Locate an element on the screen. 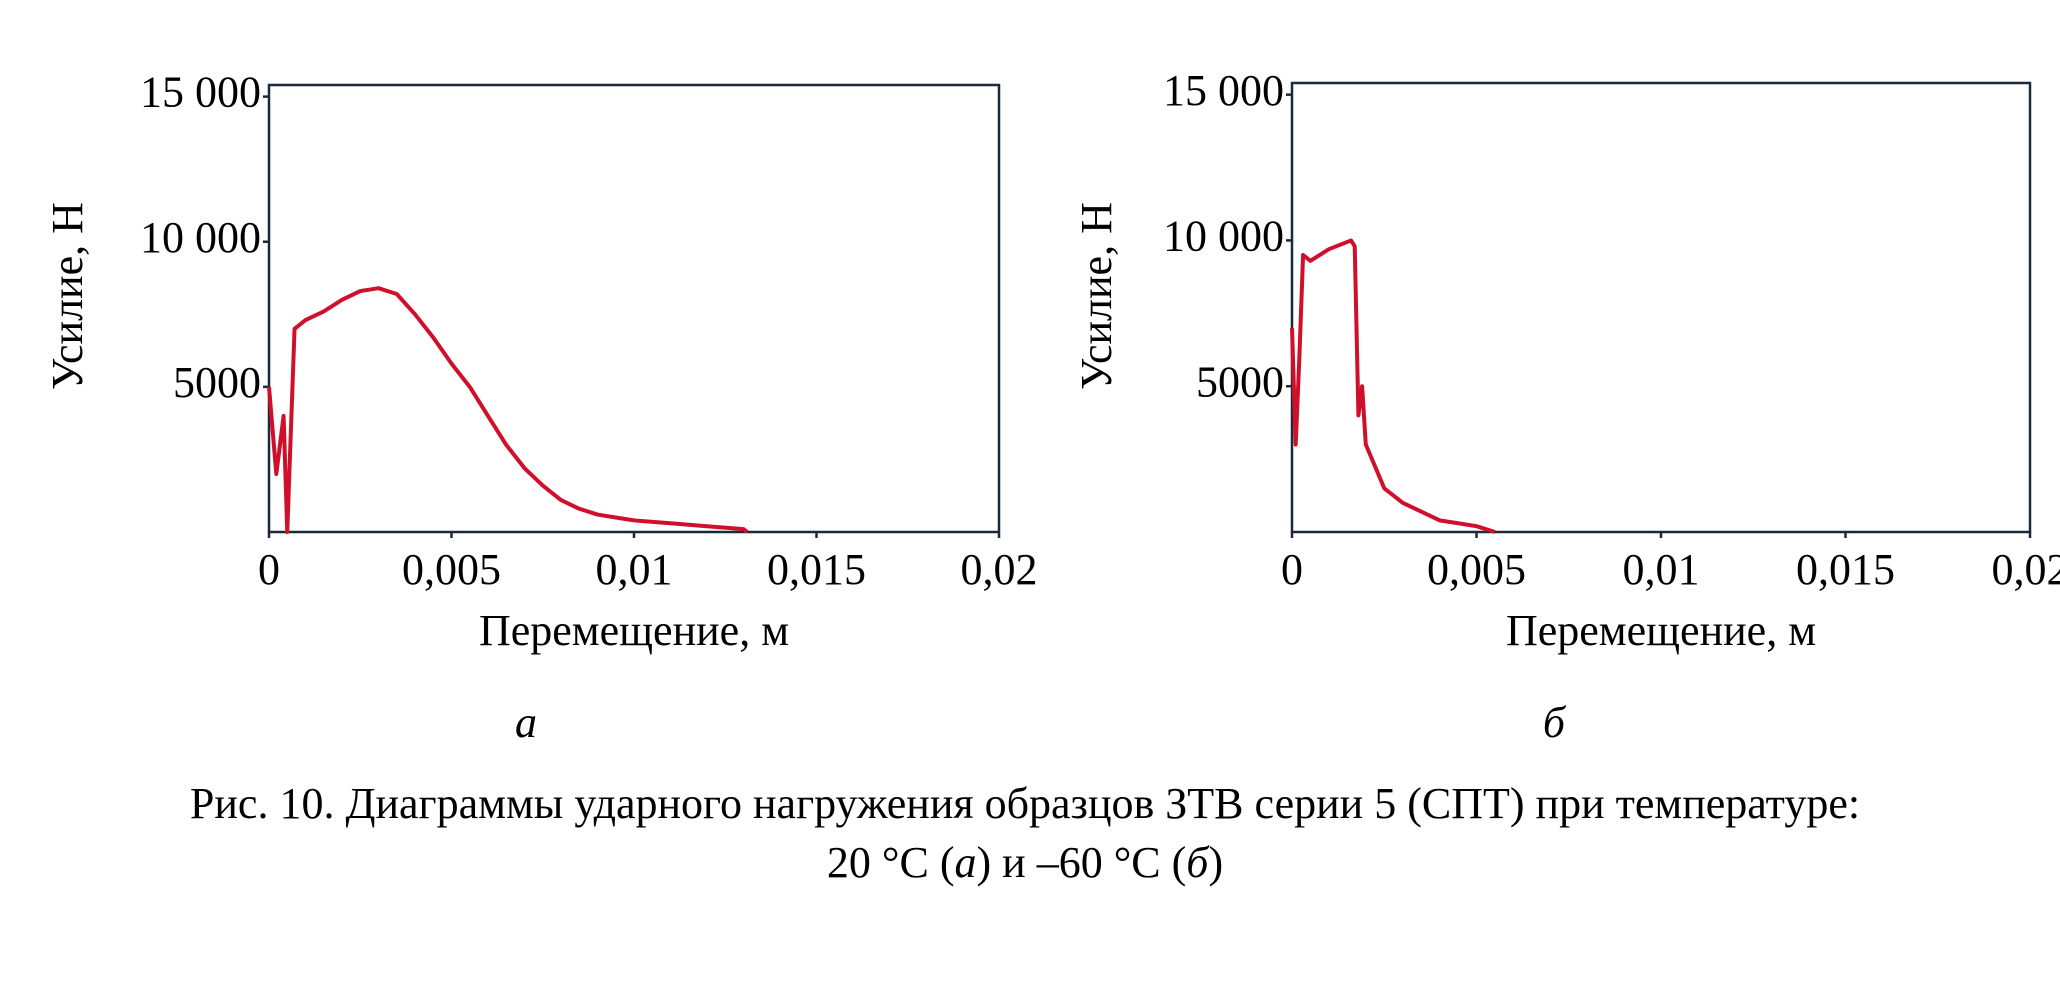 The image size is (2060, 1004). panel-label: б is located at coordinates (1555, 722).